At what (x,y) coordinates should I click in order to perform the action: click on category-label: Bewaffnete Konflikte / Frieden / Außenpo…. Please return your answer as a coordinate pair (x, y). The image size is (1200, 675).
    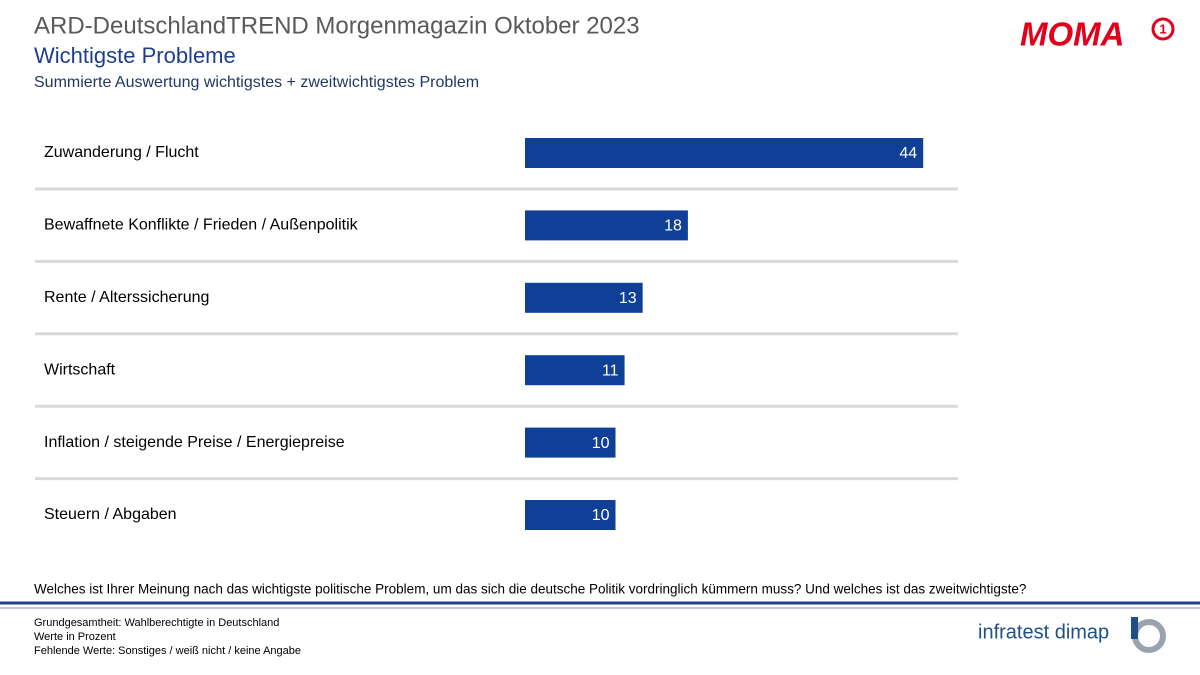
    Looking at the image, I should click on (201, 225).